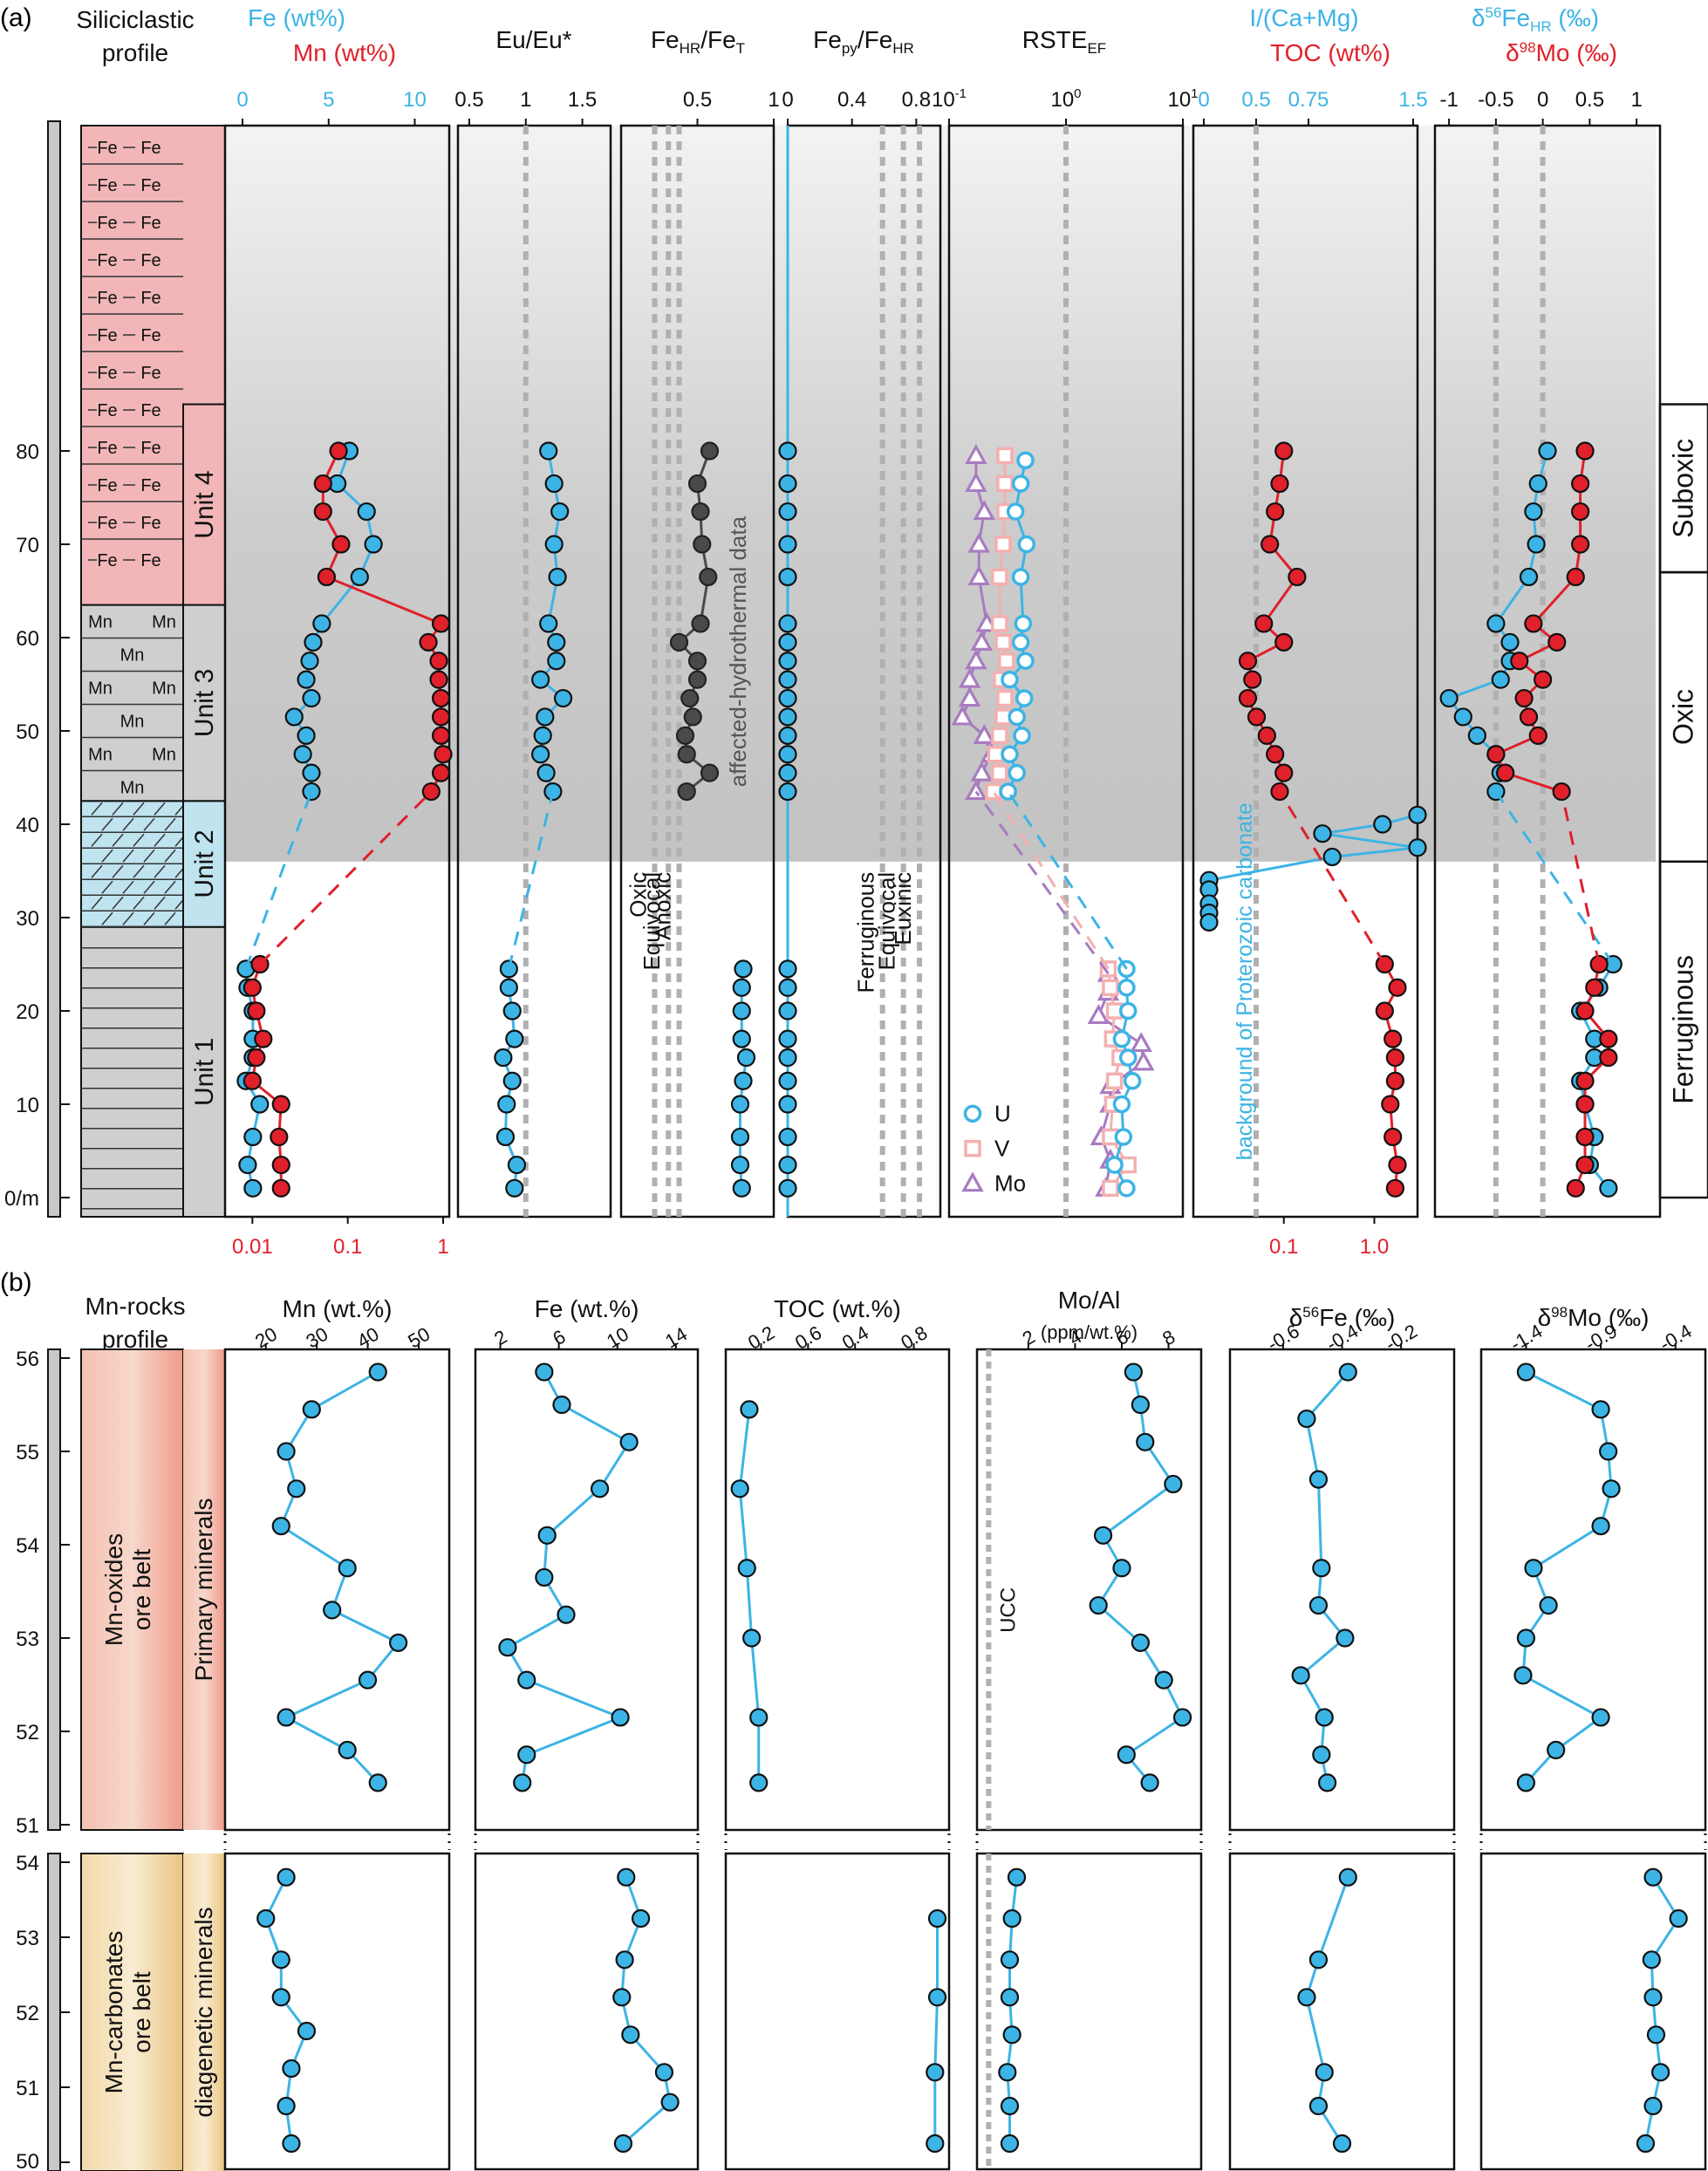 The width and height of the screenshot is (1708, 2171). I want to click on b-depth-tick-label: 55, so click(27, 1452).